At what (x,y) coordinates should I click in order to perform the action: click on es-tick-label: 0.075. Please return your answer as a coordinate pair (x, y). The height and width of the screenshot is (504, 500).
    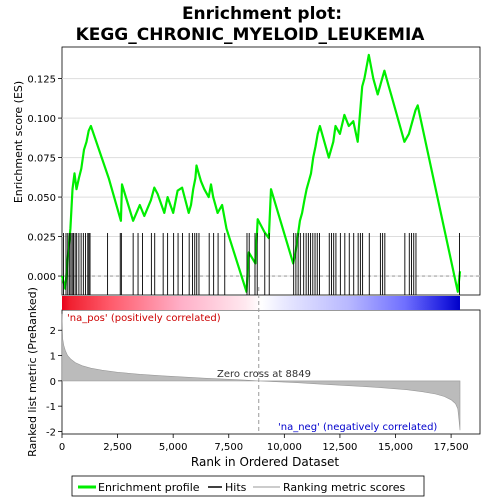
    Looking at the image, I should click on (41, 159).